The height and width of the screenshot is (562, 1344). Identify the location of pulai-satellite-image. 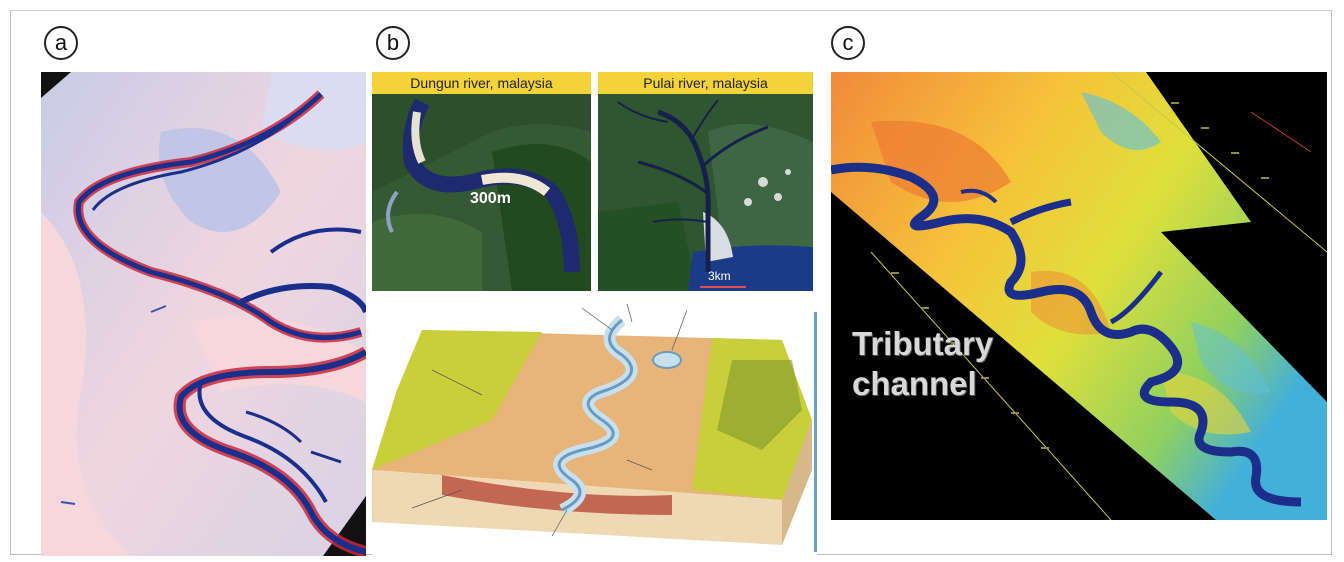
(705, 181).